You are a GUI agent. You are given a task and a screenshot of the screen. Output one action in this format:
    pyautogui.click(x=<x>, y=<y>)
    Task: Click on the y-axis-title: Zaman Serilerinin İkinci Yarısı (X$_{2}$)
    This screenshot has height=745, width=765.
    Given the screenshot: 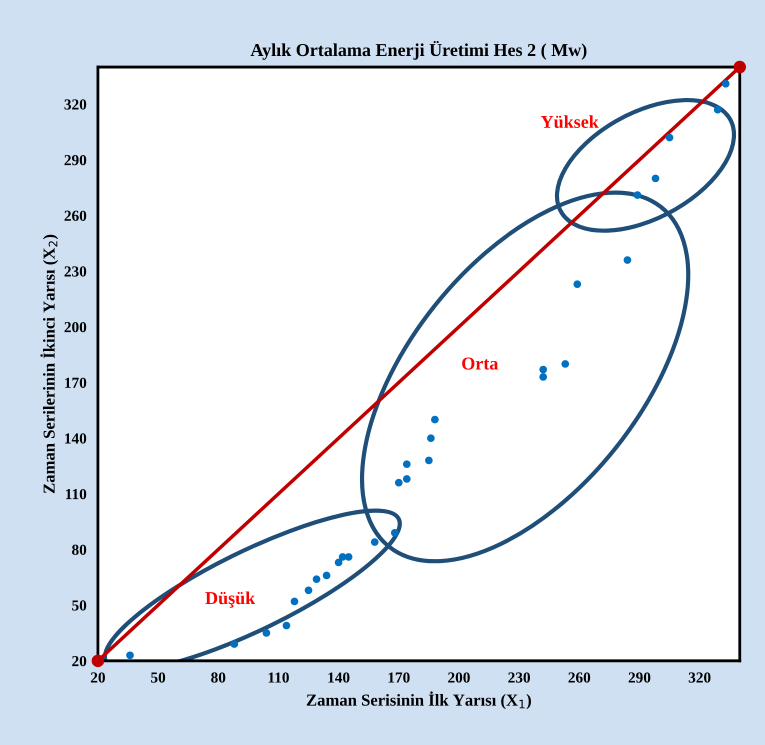 What is the action you would take?
    pyautogui.click(x=49, y=364)
    